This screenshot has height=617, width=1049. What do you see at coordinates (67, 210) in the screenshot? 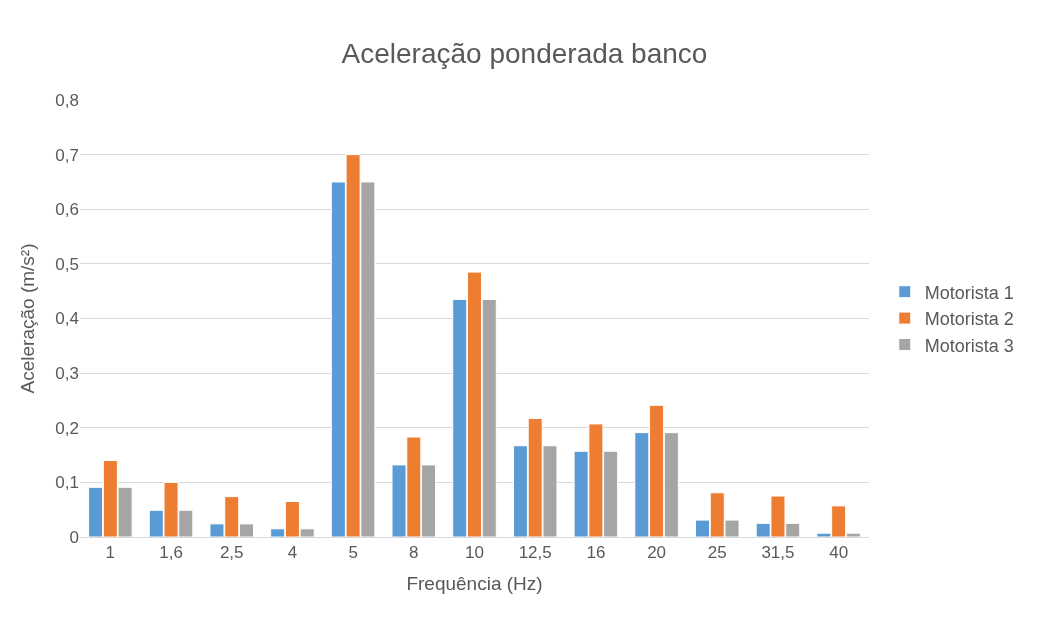
I see `y-tick-label: 0,6` at bounding box center [67, 210].